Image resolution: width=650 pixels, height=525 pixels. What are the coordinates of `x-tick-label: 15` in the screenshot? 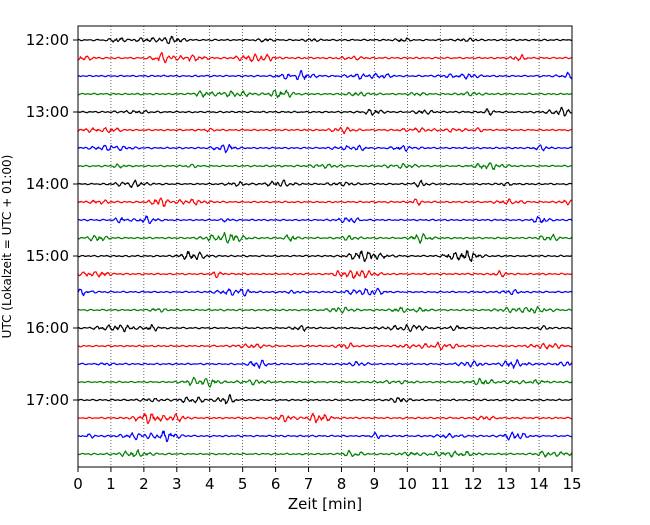 It's located at (571, 484).